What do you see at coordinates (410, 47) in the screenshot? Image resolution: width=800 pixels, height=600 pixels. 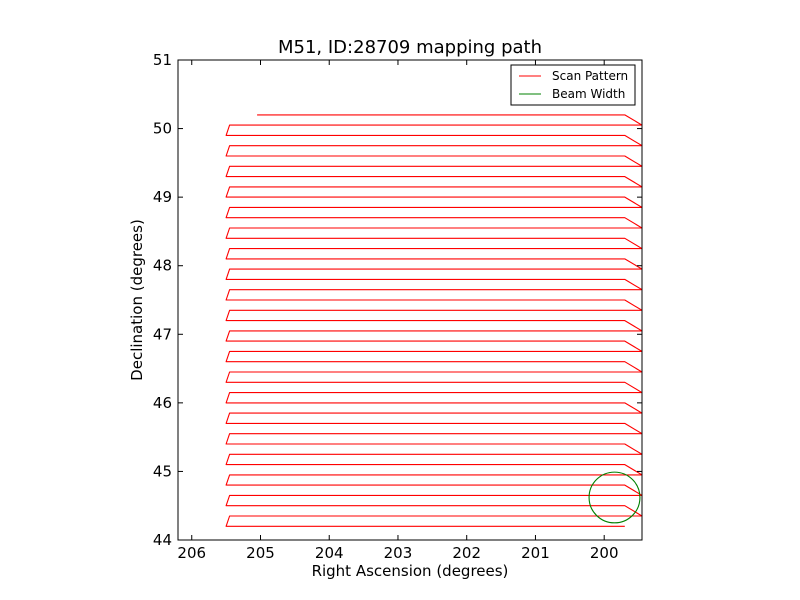 I see `chart-title: M51, ID:28709 mapping path` at bounding box center [410, 47].